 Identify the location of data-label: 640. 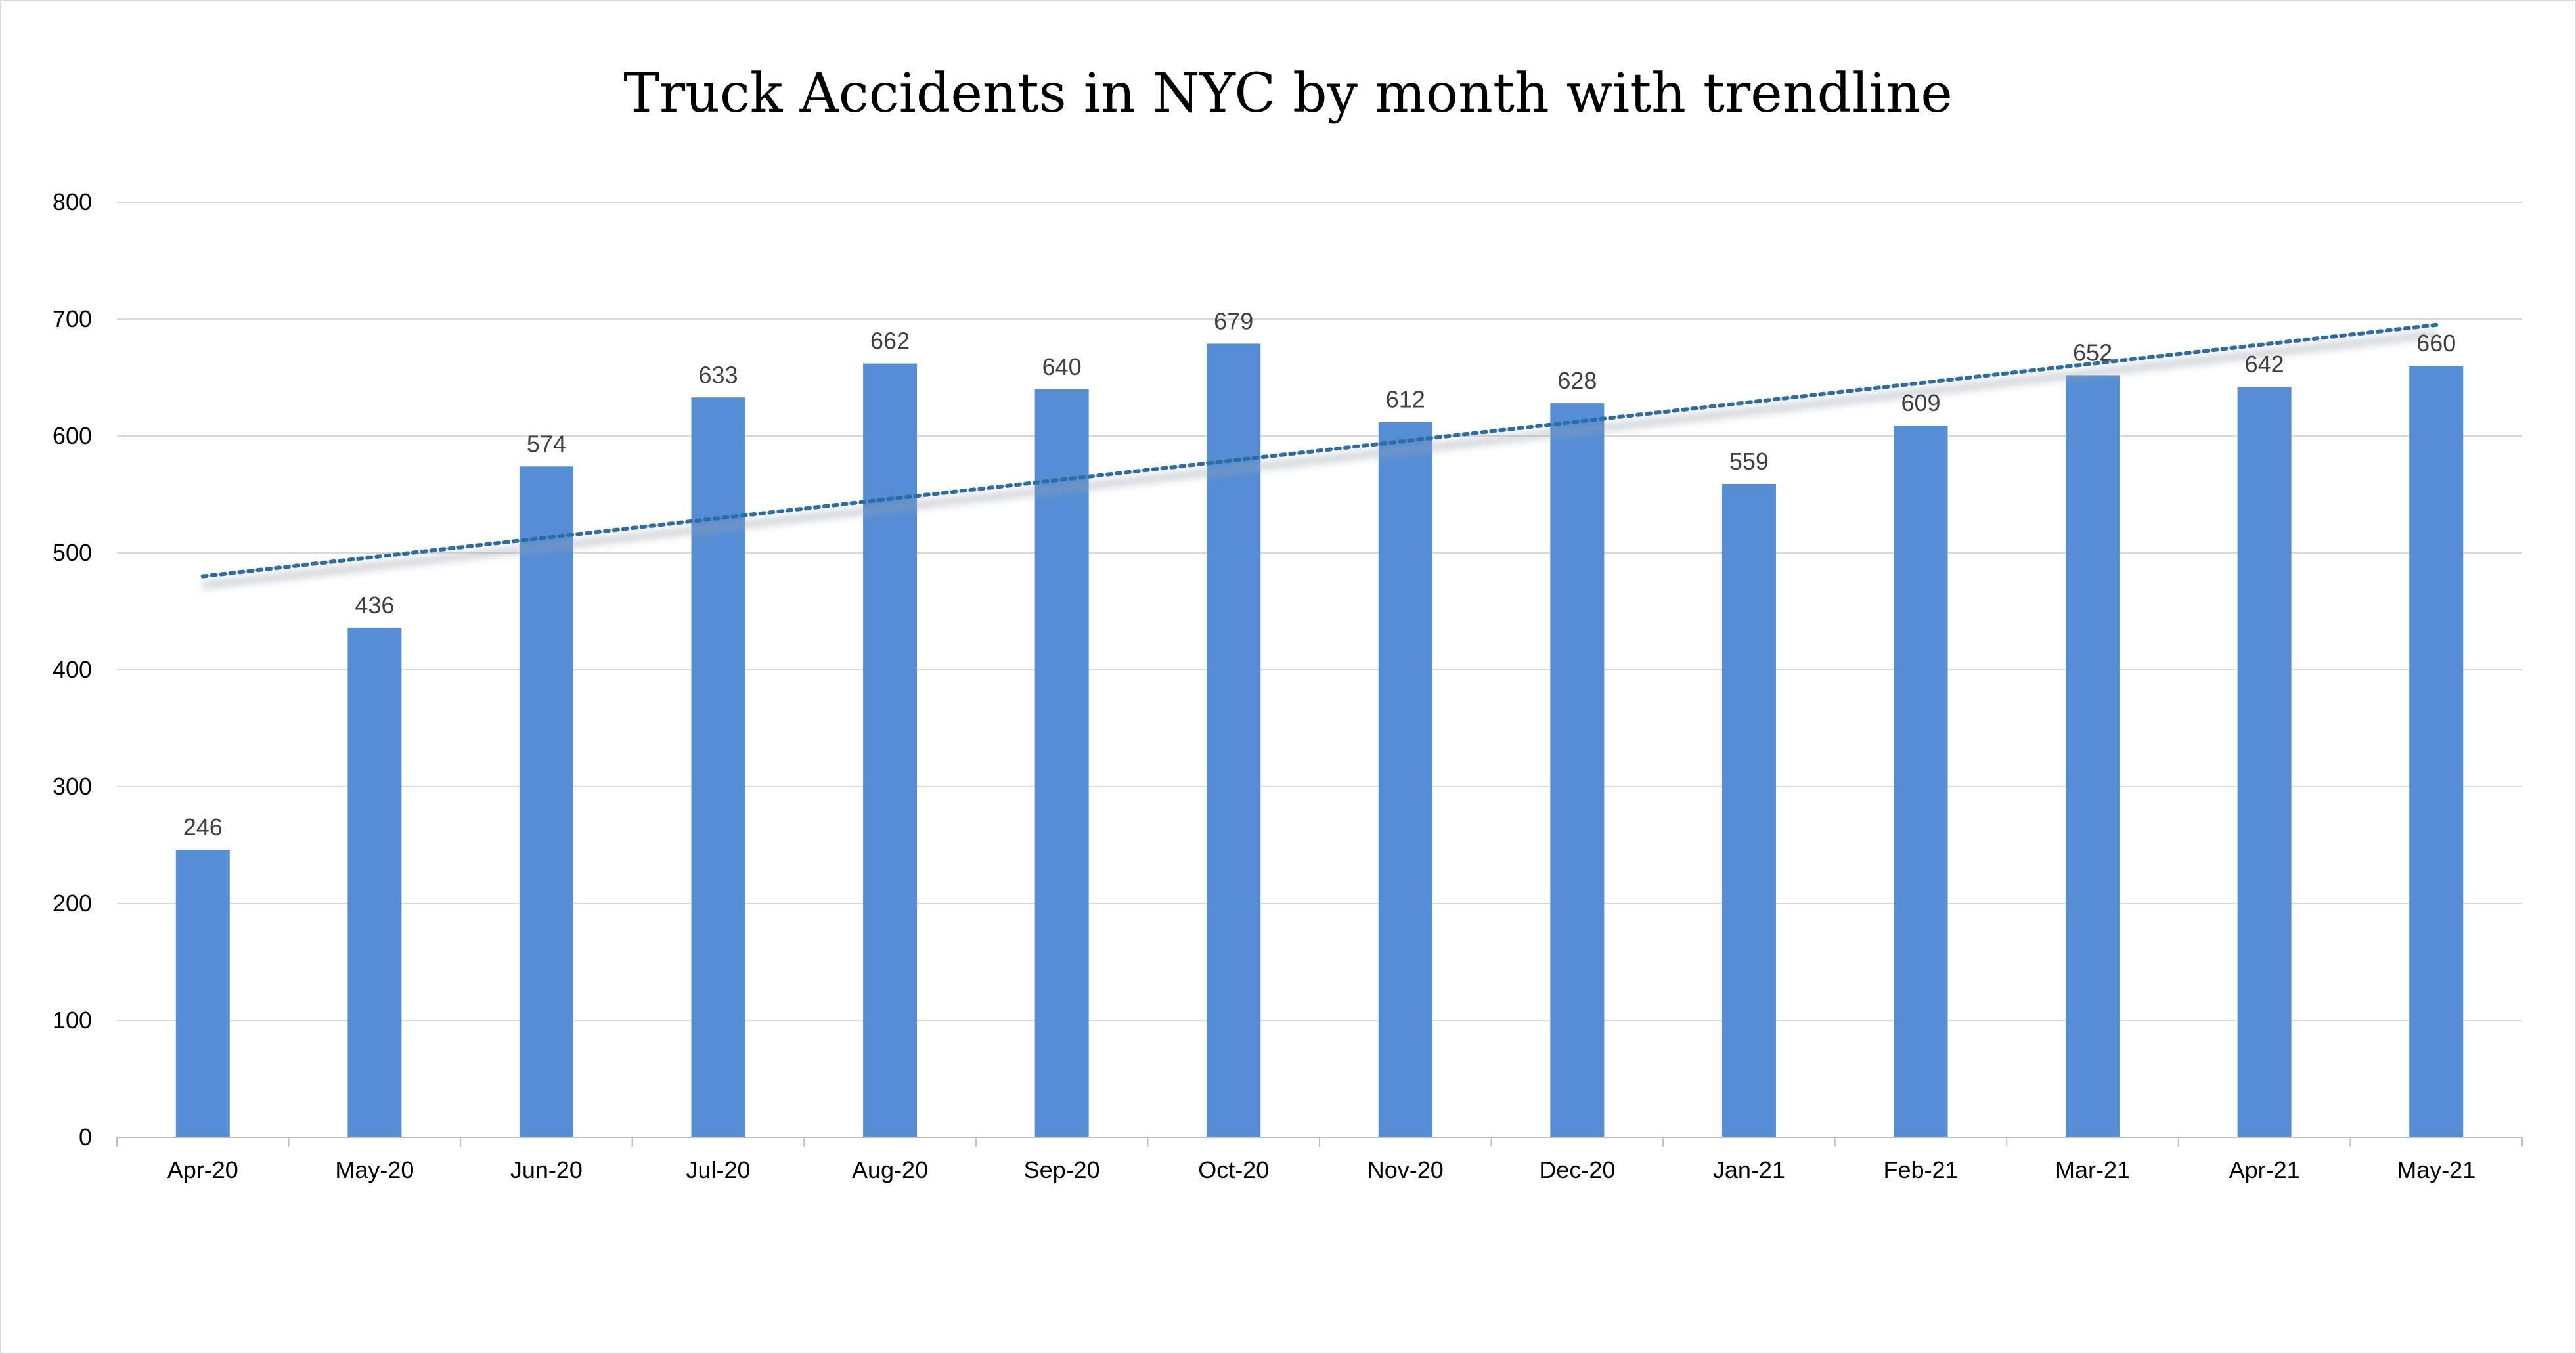
(1062, 366).